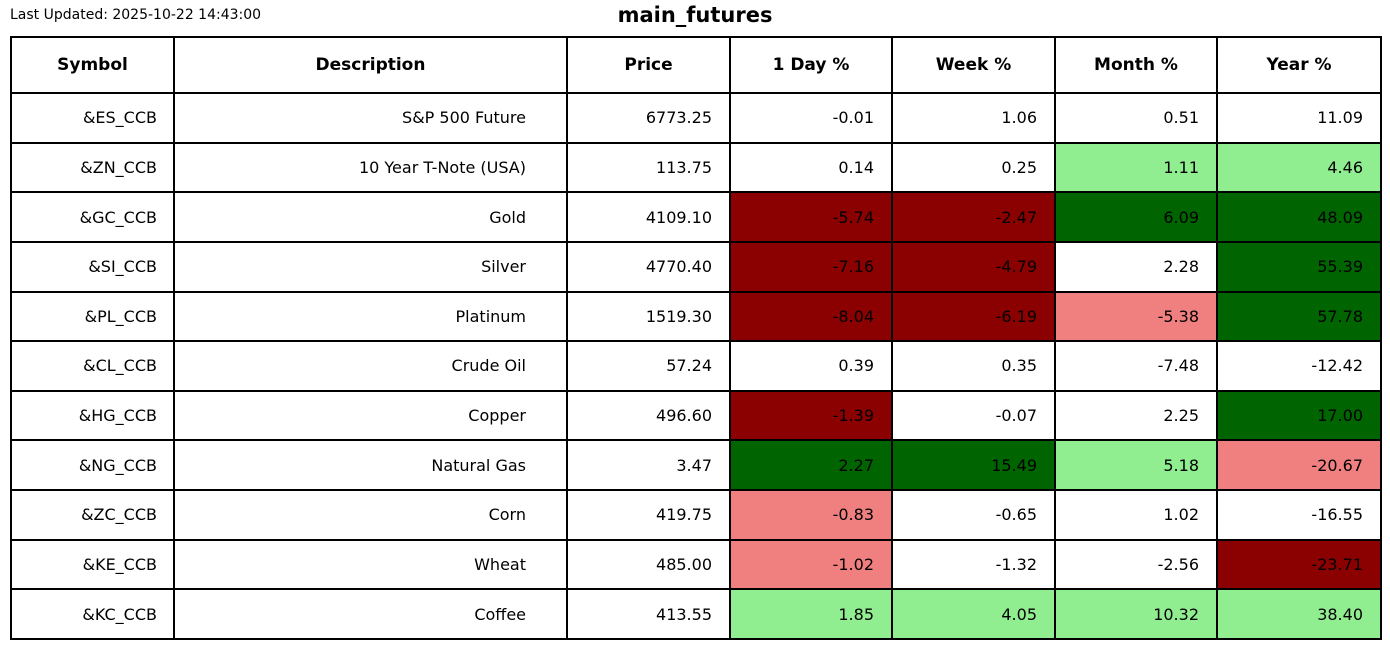  What do you see at coordinates (811, 515) in the screenshot?
I see `percent-change-cell: -0.83` at bounding box center [811, 515].